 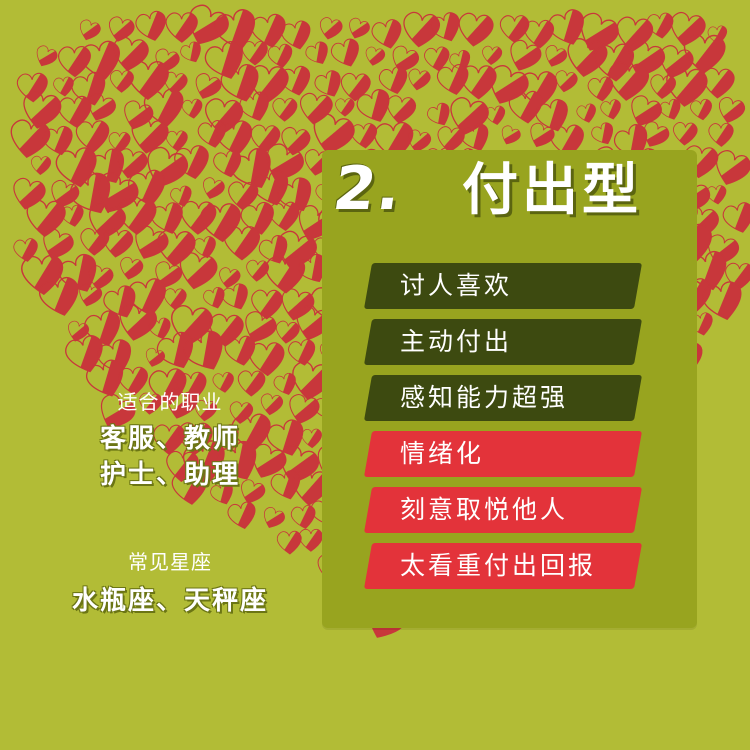 I want to click on trait-item: 讨人喜欢, so click(x=505, y=286).